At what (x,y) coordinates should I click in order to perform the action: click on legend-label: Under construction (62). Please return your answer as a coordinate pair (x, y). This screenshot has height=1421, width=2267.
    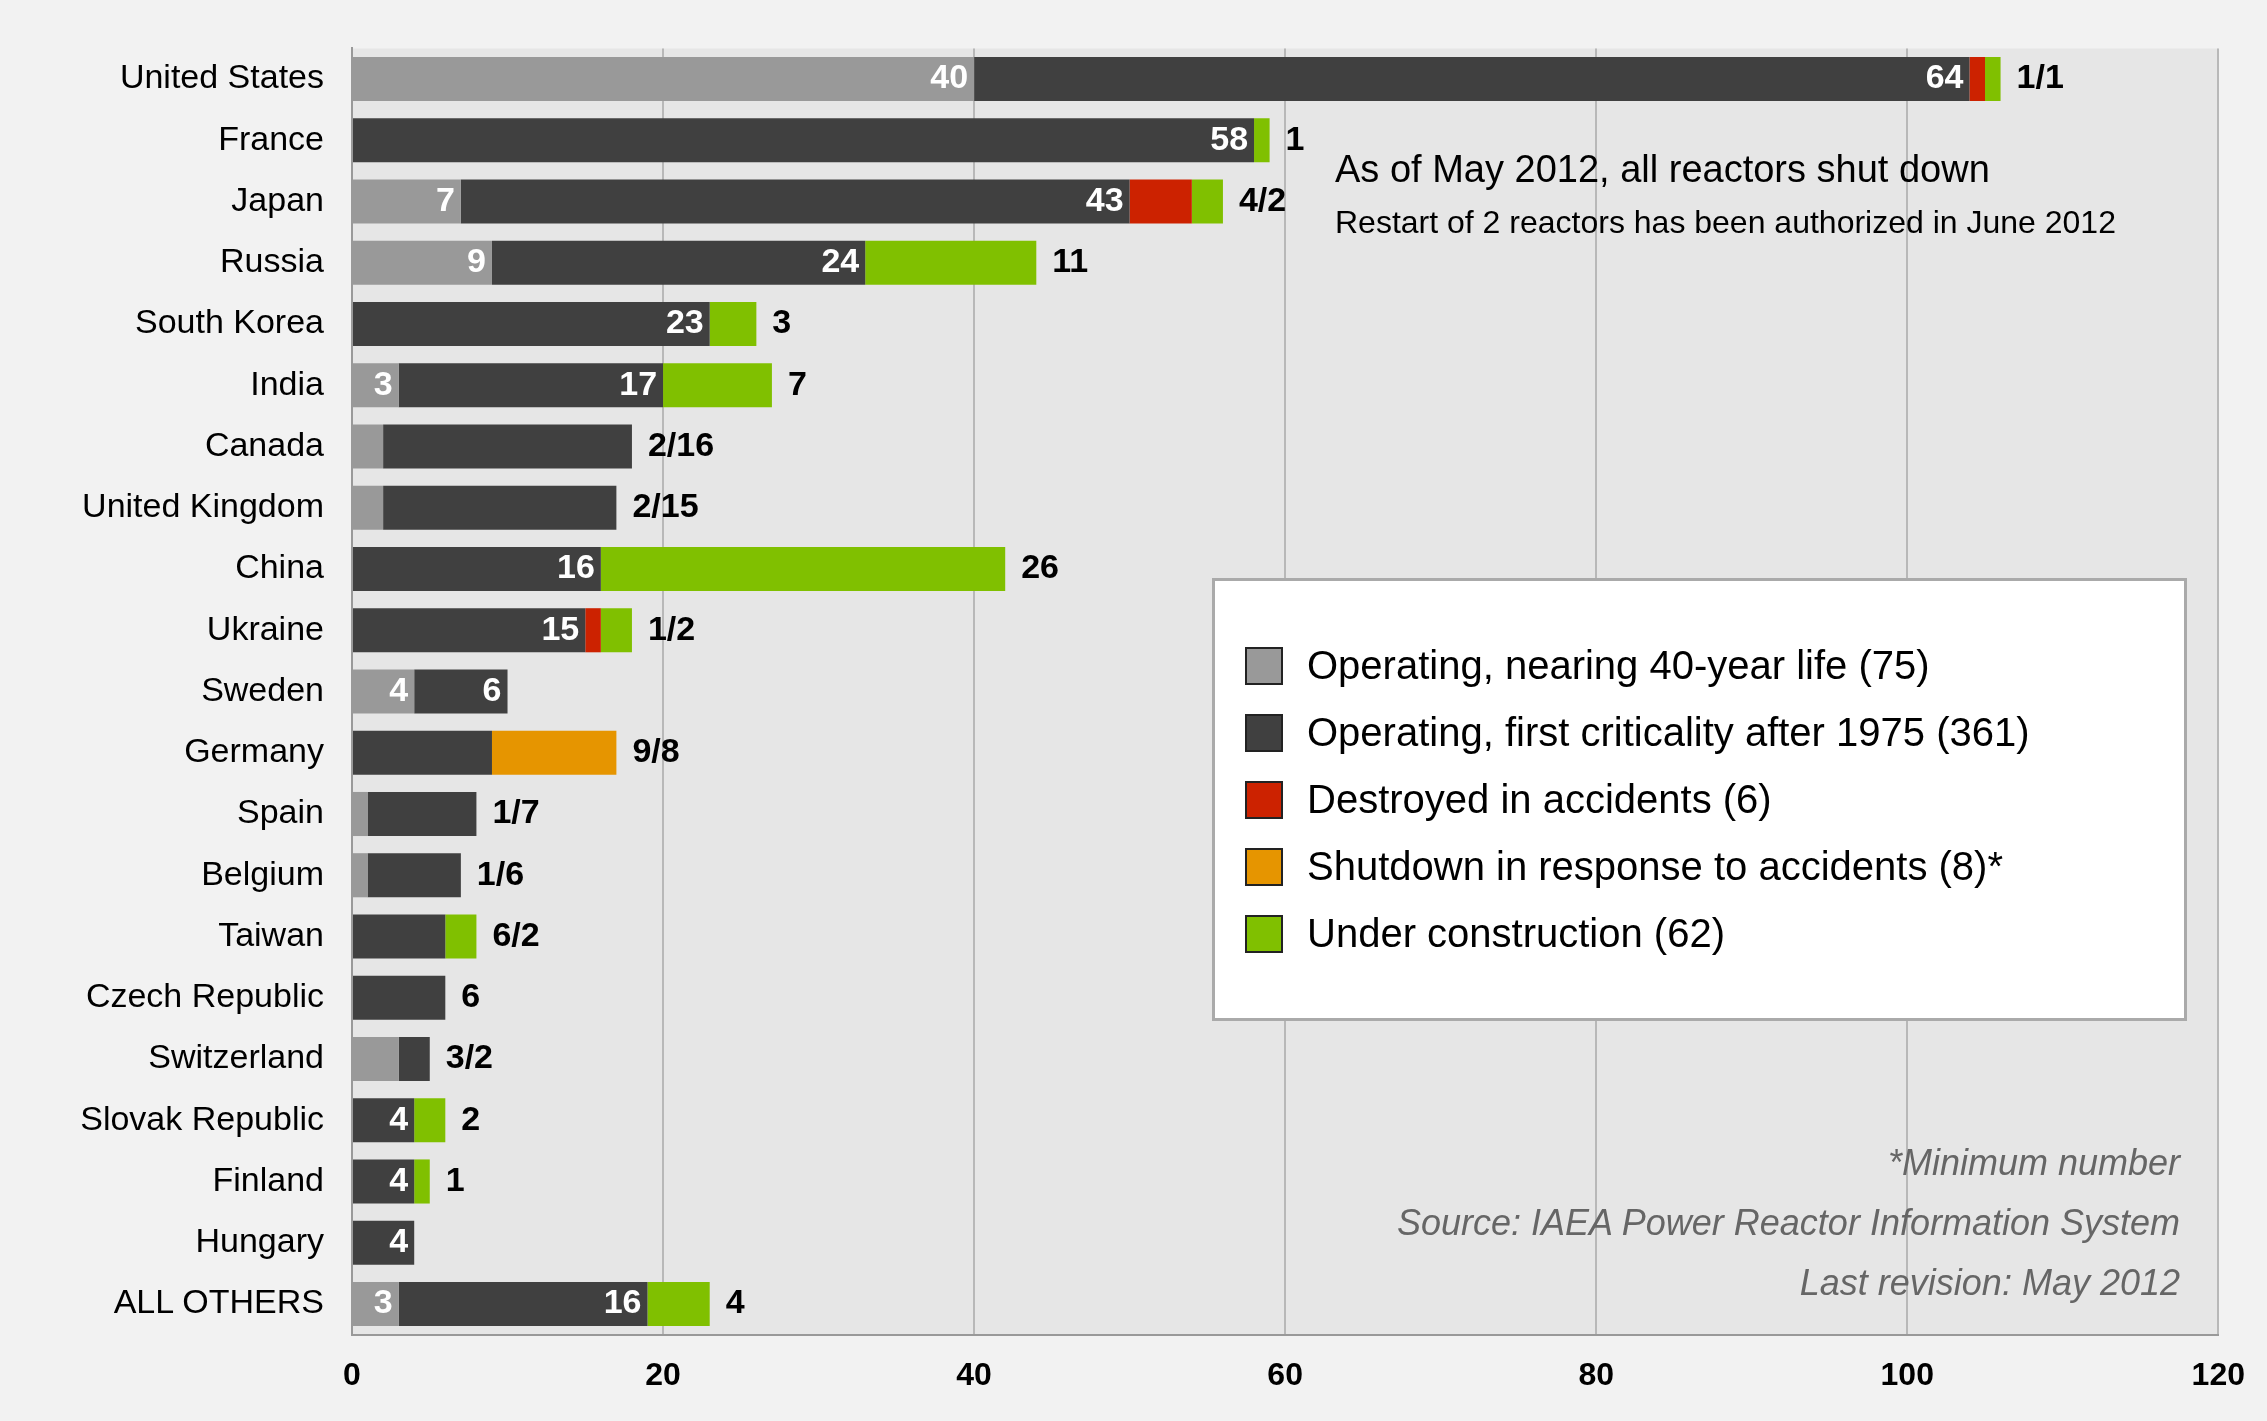
    Looking at the image, I should click on (1516, 933).